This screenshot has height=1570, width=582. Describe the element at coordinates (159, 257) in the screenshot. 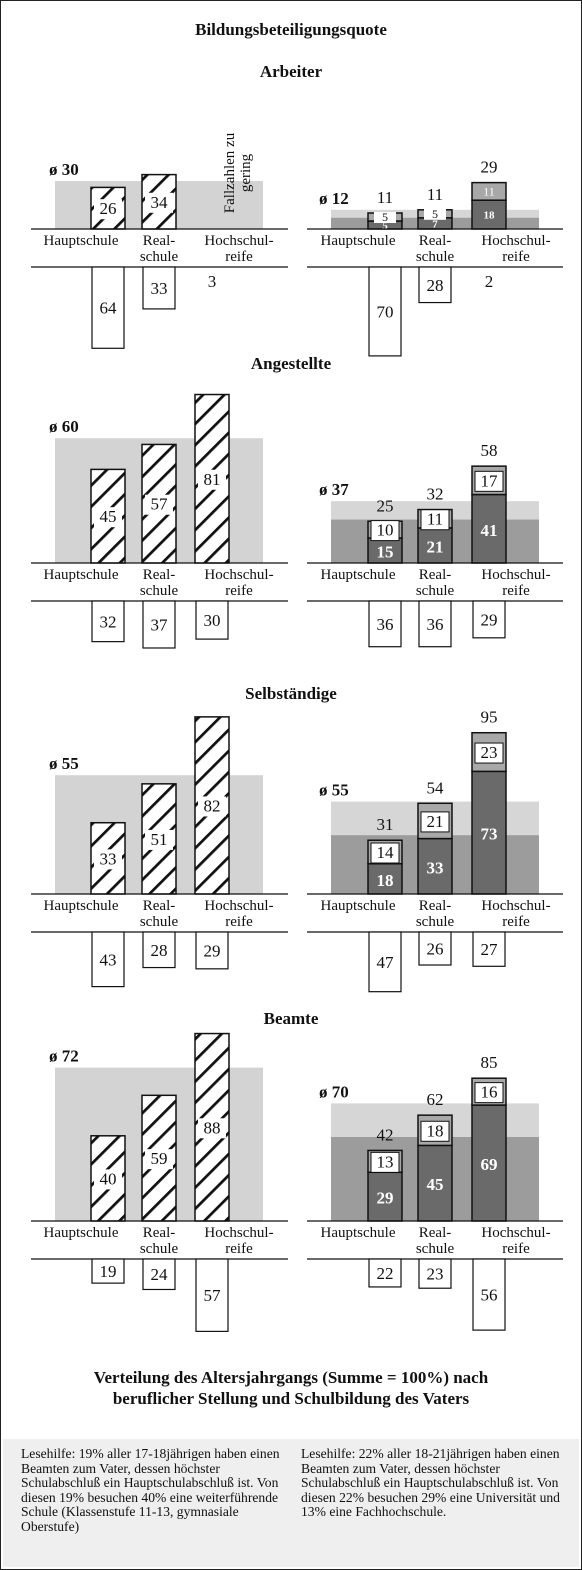

I see `panel-1-left-category-2-line-2: schule` at that location.